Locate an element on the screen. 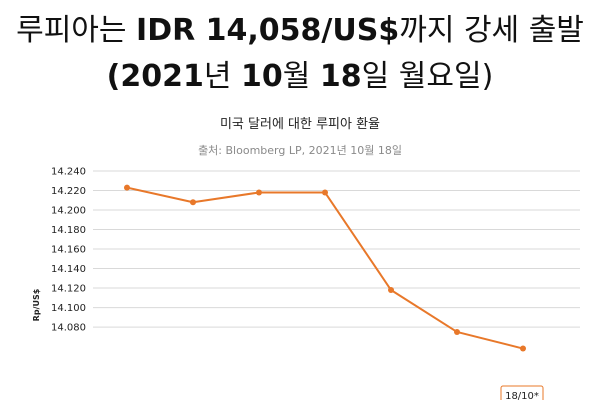  y-axis-label: Rp/US$ is located at coordinates (36, 304).